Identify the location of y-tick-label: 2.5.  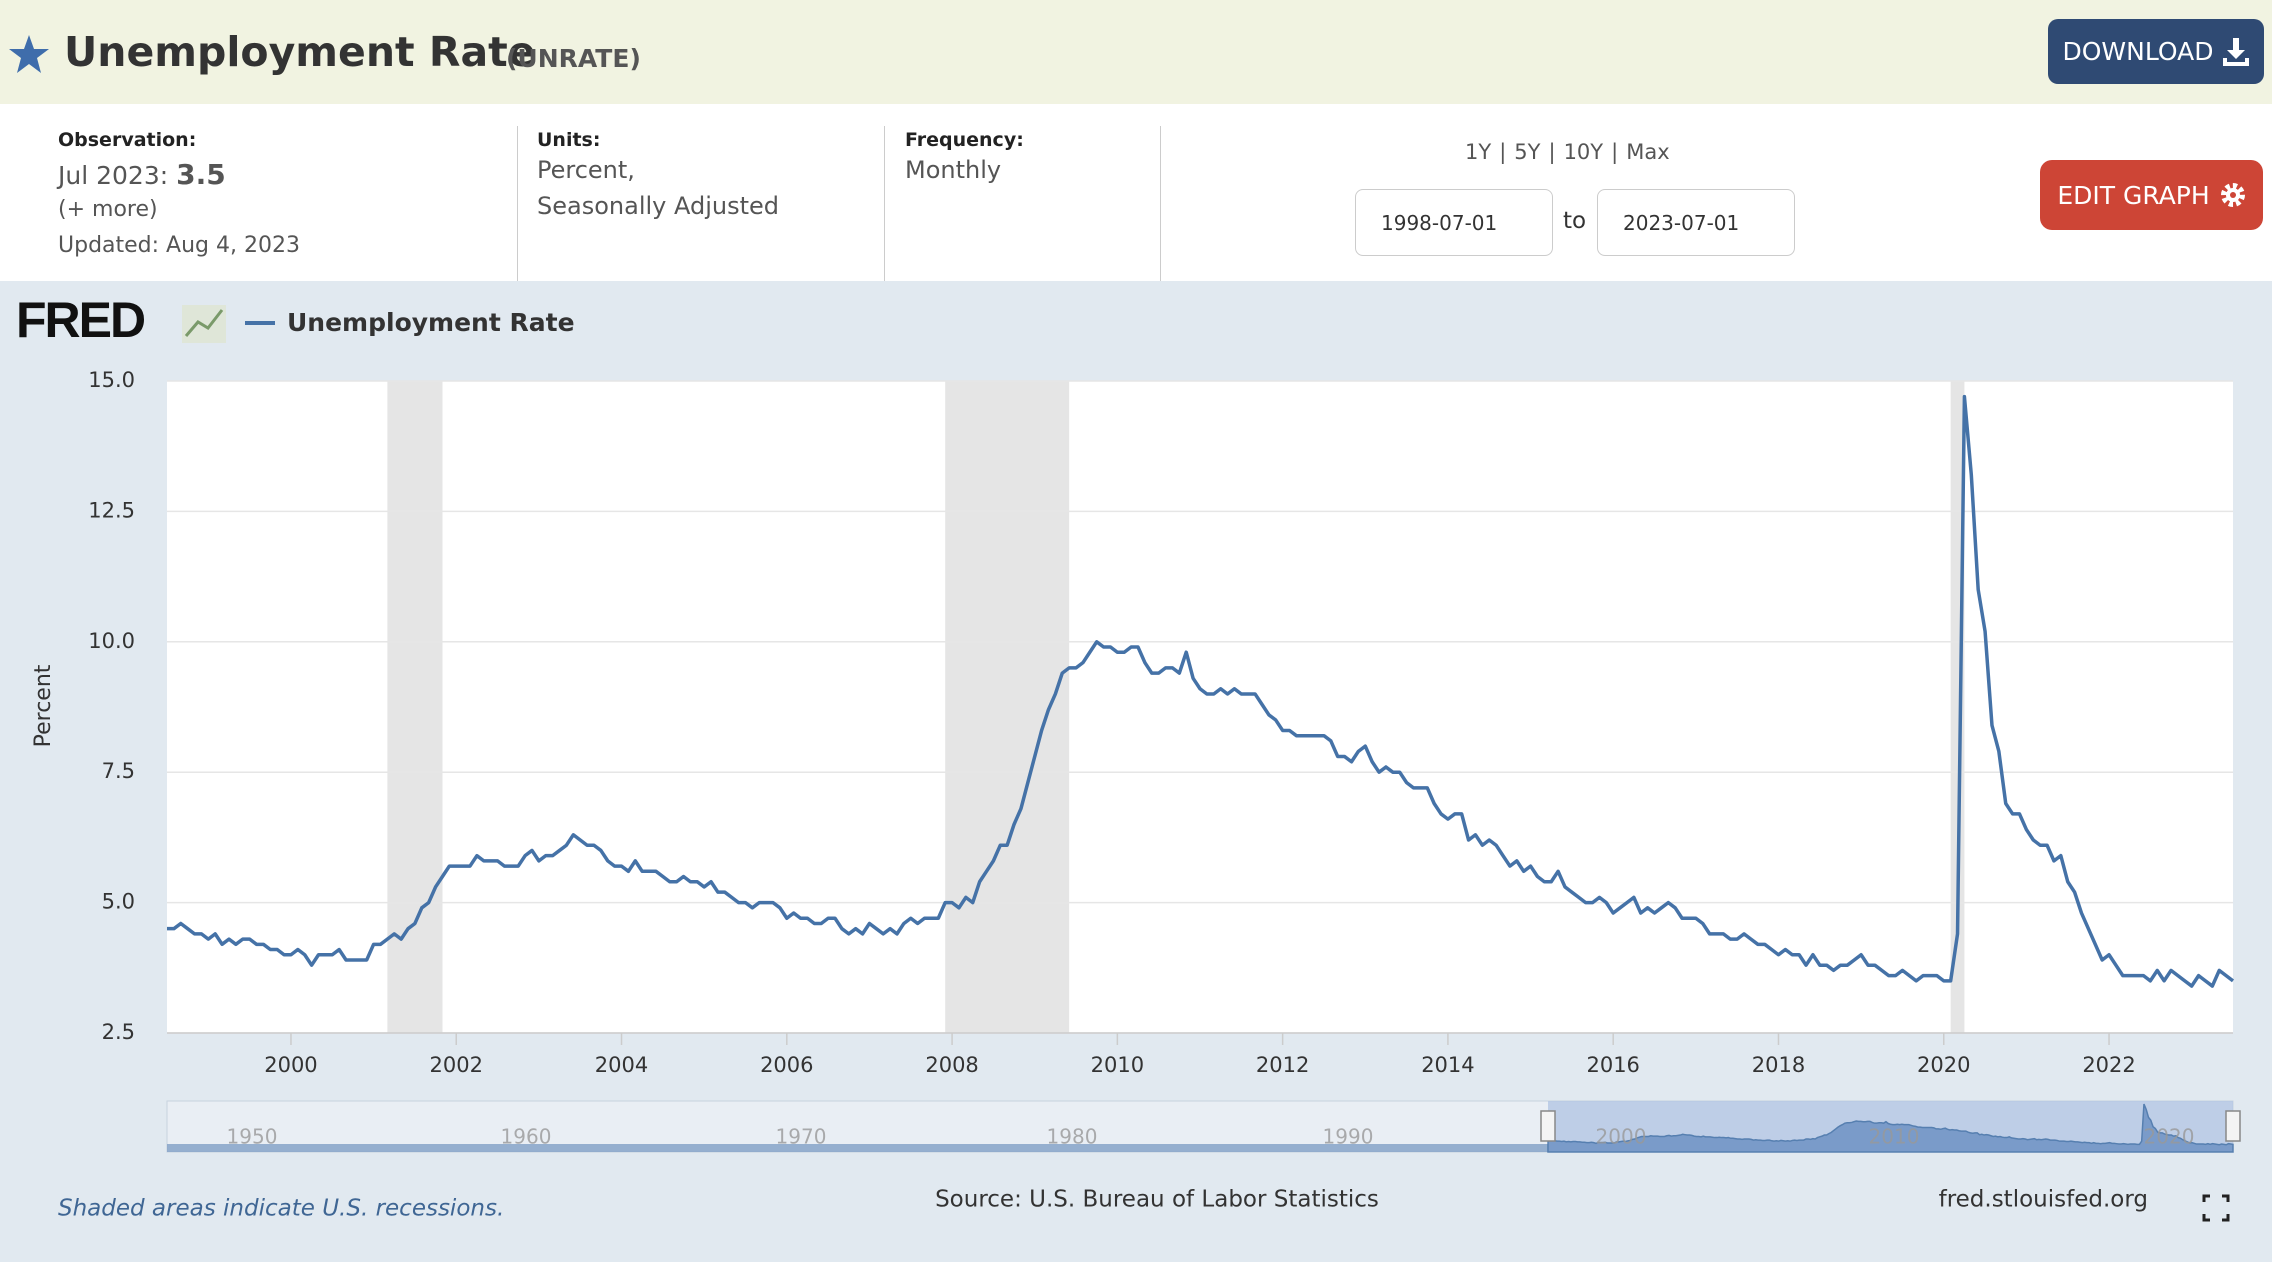
(118, 1032).